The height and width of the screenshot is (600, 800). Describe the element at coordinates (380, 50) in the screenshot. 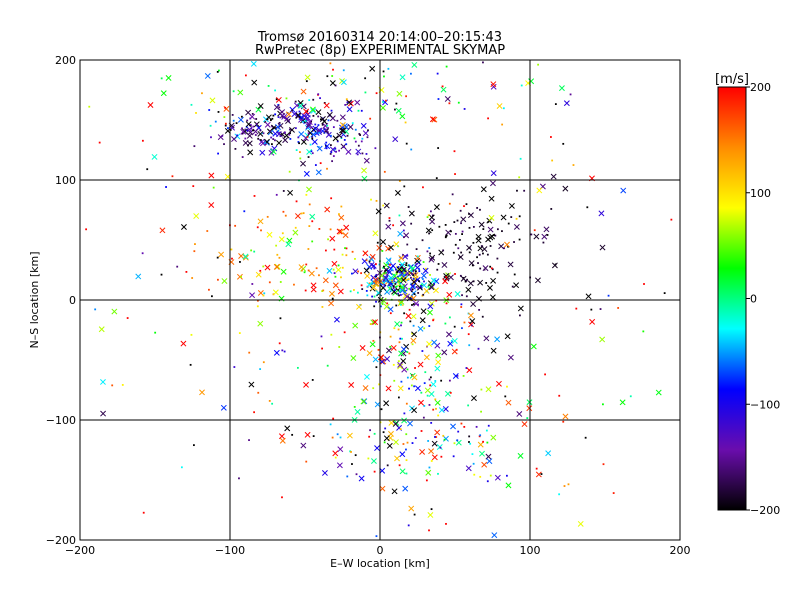

I see `chart-subtitle: RwPretec (8p) EXPERIMENTAL SKYMAP` at that location.